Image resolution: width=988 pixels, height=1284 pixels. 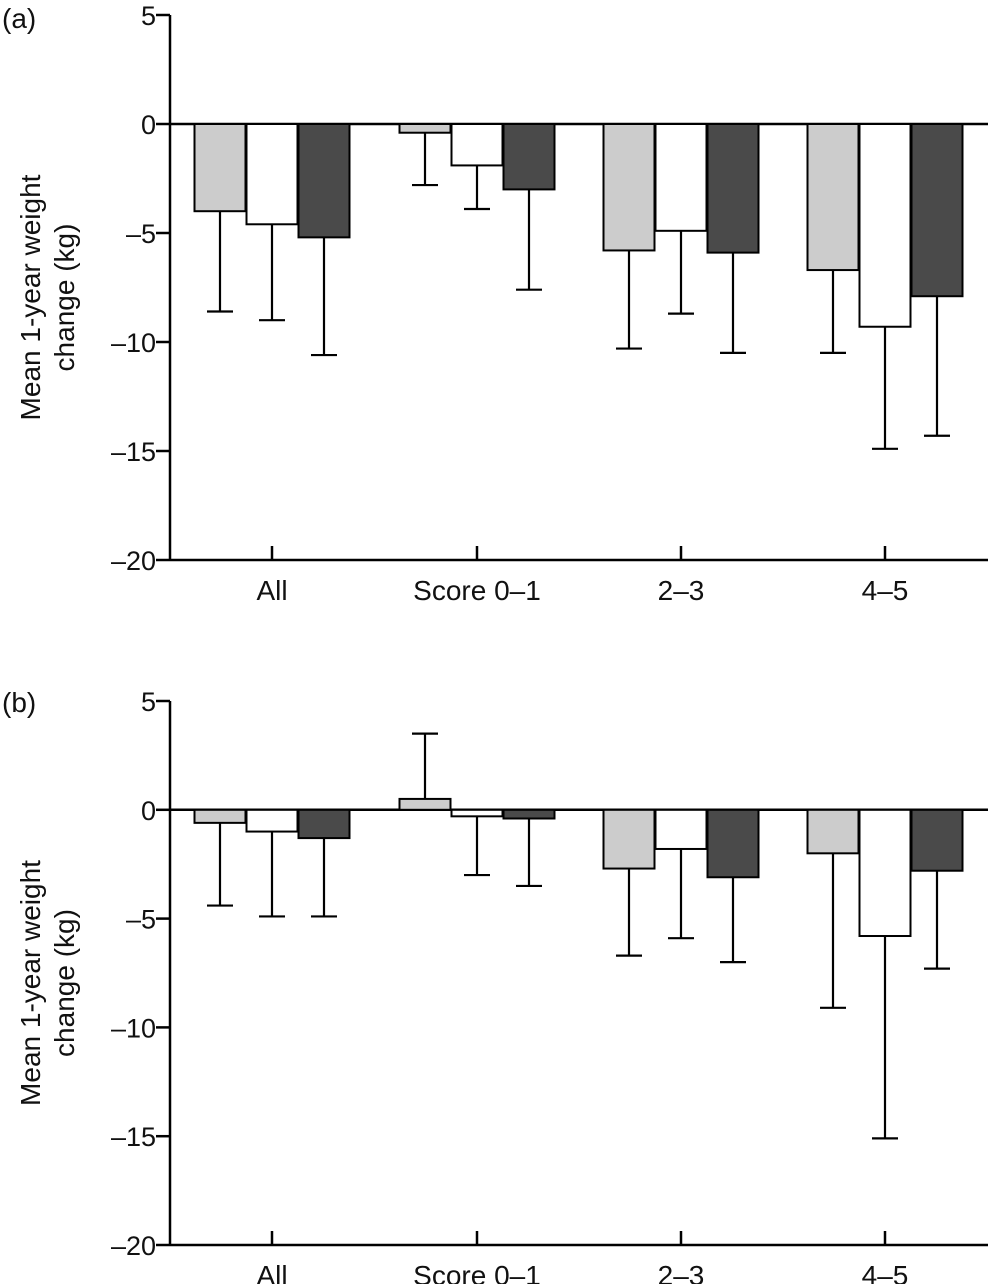 I want to click on panel-label: (a), so click(x=19, y=18).